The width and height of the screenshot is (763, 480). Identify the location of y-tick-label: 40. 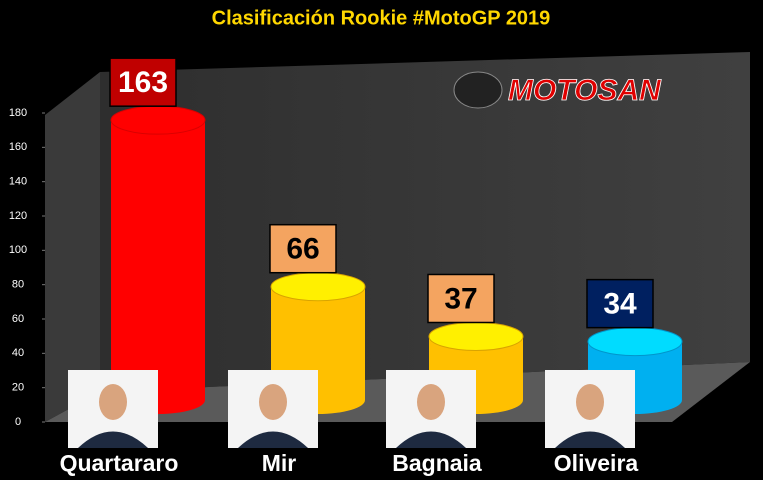
(18, 353).